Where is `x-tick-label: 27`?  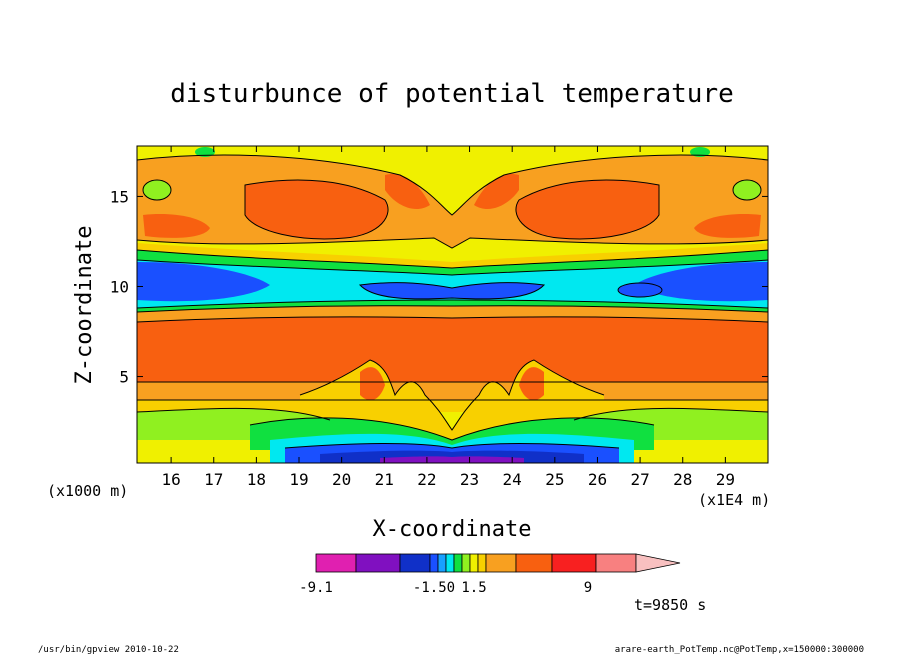 x-tick-label: 27 is located at coordinates (639, 479).